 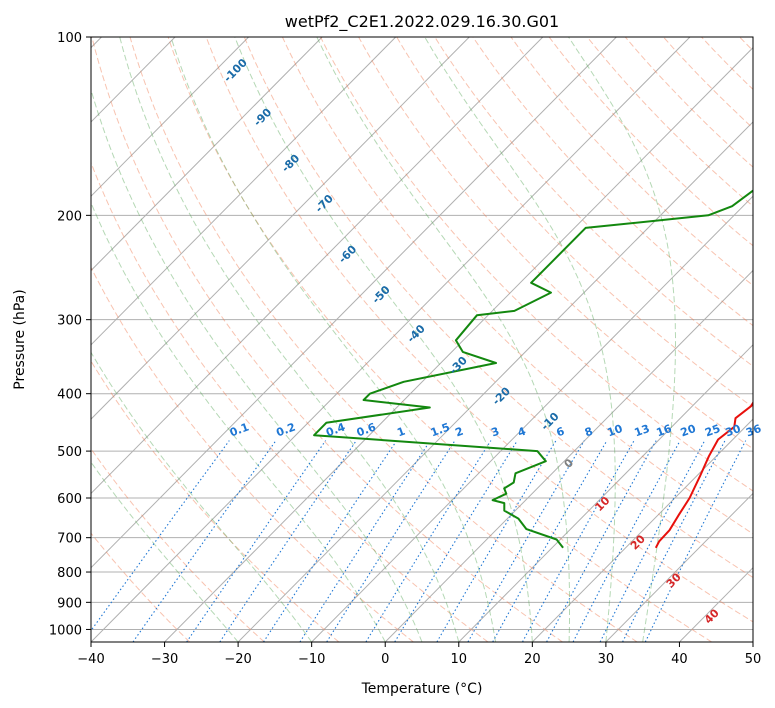 What do you see at coordinates (664, 431) in the screenshot?
I see `mixing-ratio-label: 16` at bounding box center [664, 431].